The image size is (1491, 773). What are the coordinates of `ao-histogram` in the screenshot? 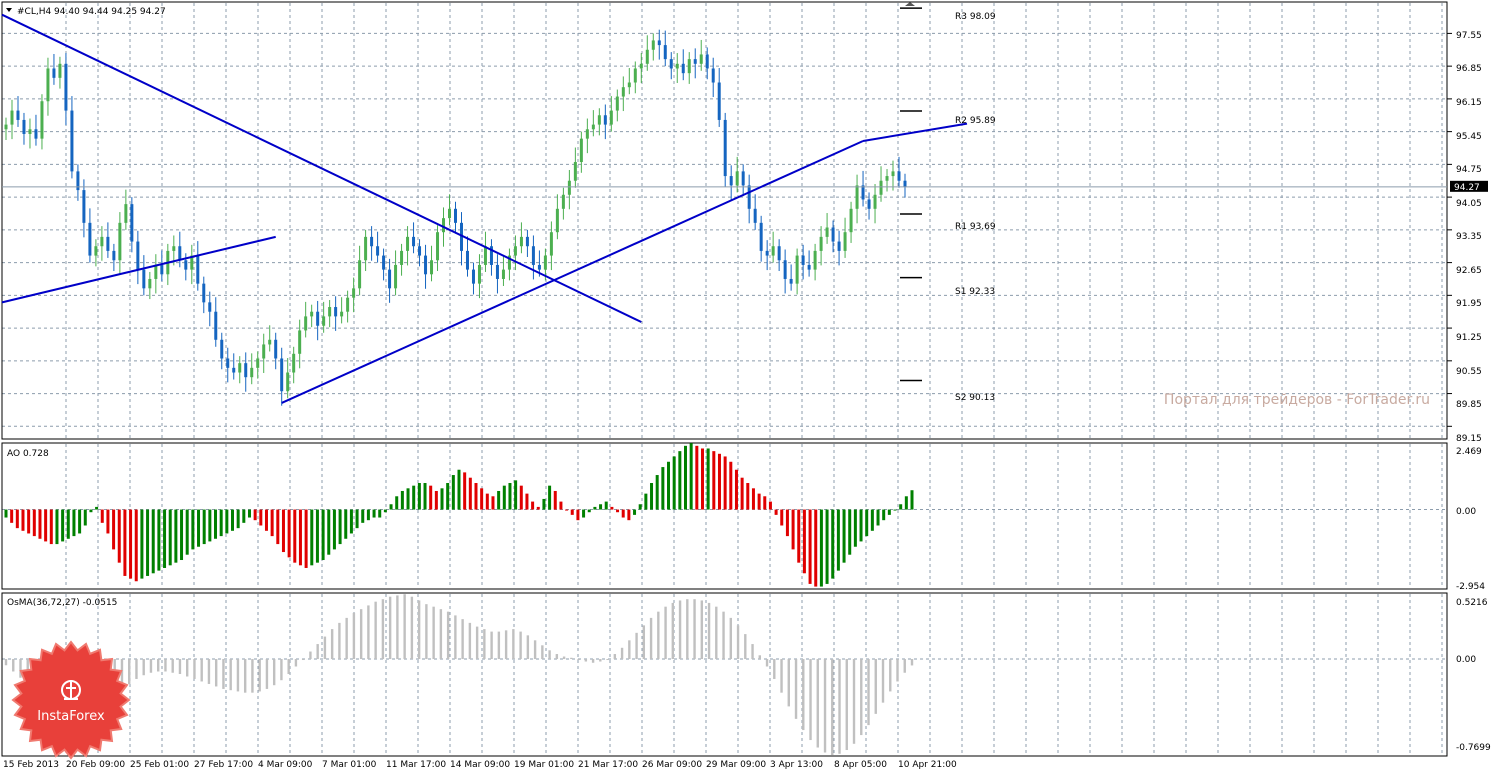 It's located at (459, 515).